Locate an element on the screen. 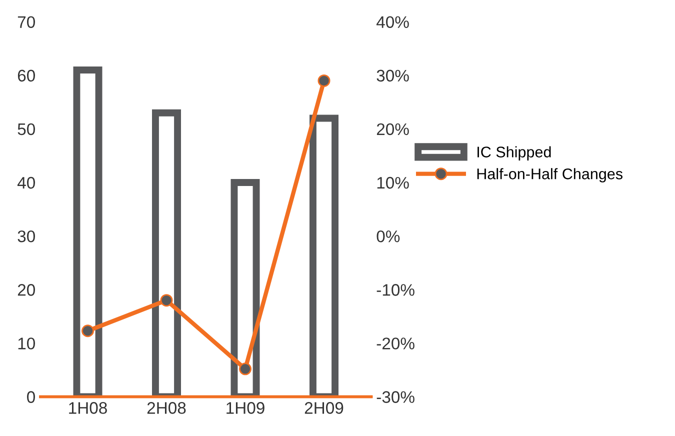  y2-tick-label: 40% is located at coordinates (392, 22).